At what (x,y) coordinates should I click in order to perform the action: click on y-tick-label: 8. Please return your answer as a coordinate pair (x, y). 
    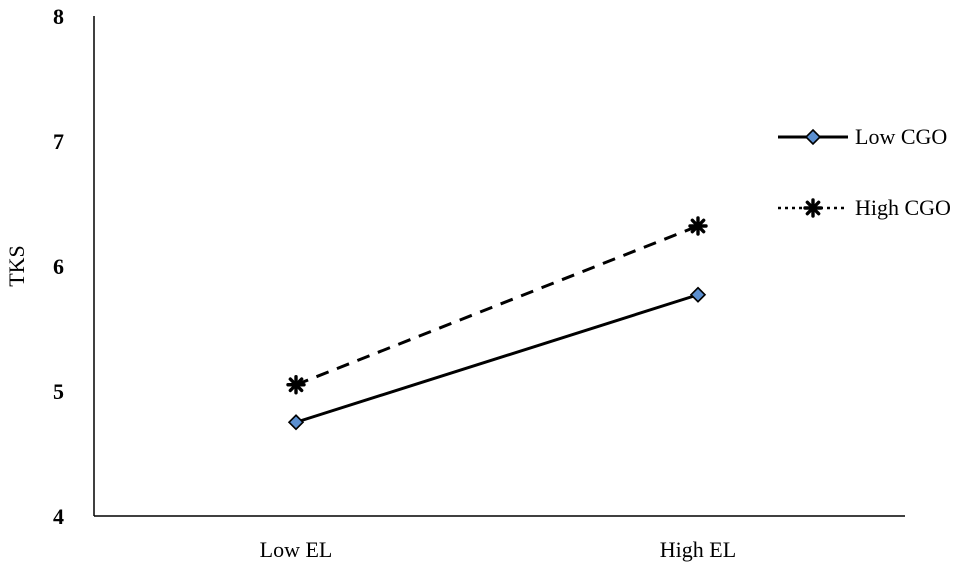
    Looking at the image, I should click on (58, 16).